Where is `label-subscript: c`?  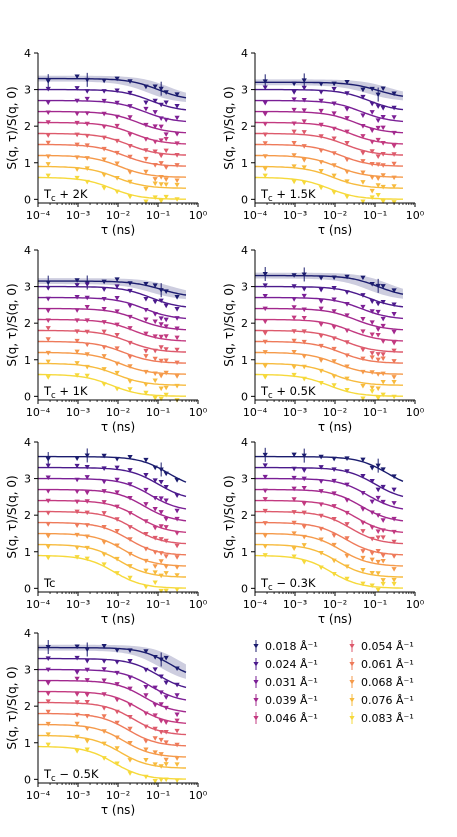
label-subscript: c is located at coordinates (270, 199).